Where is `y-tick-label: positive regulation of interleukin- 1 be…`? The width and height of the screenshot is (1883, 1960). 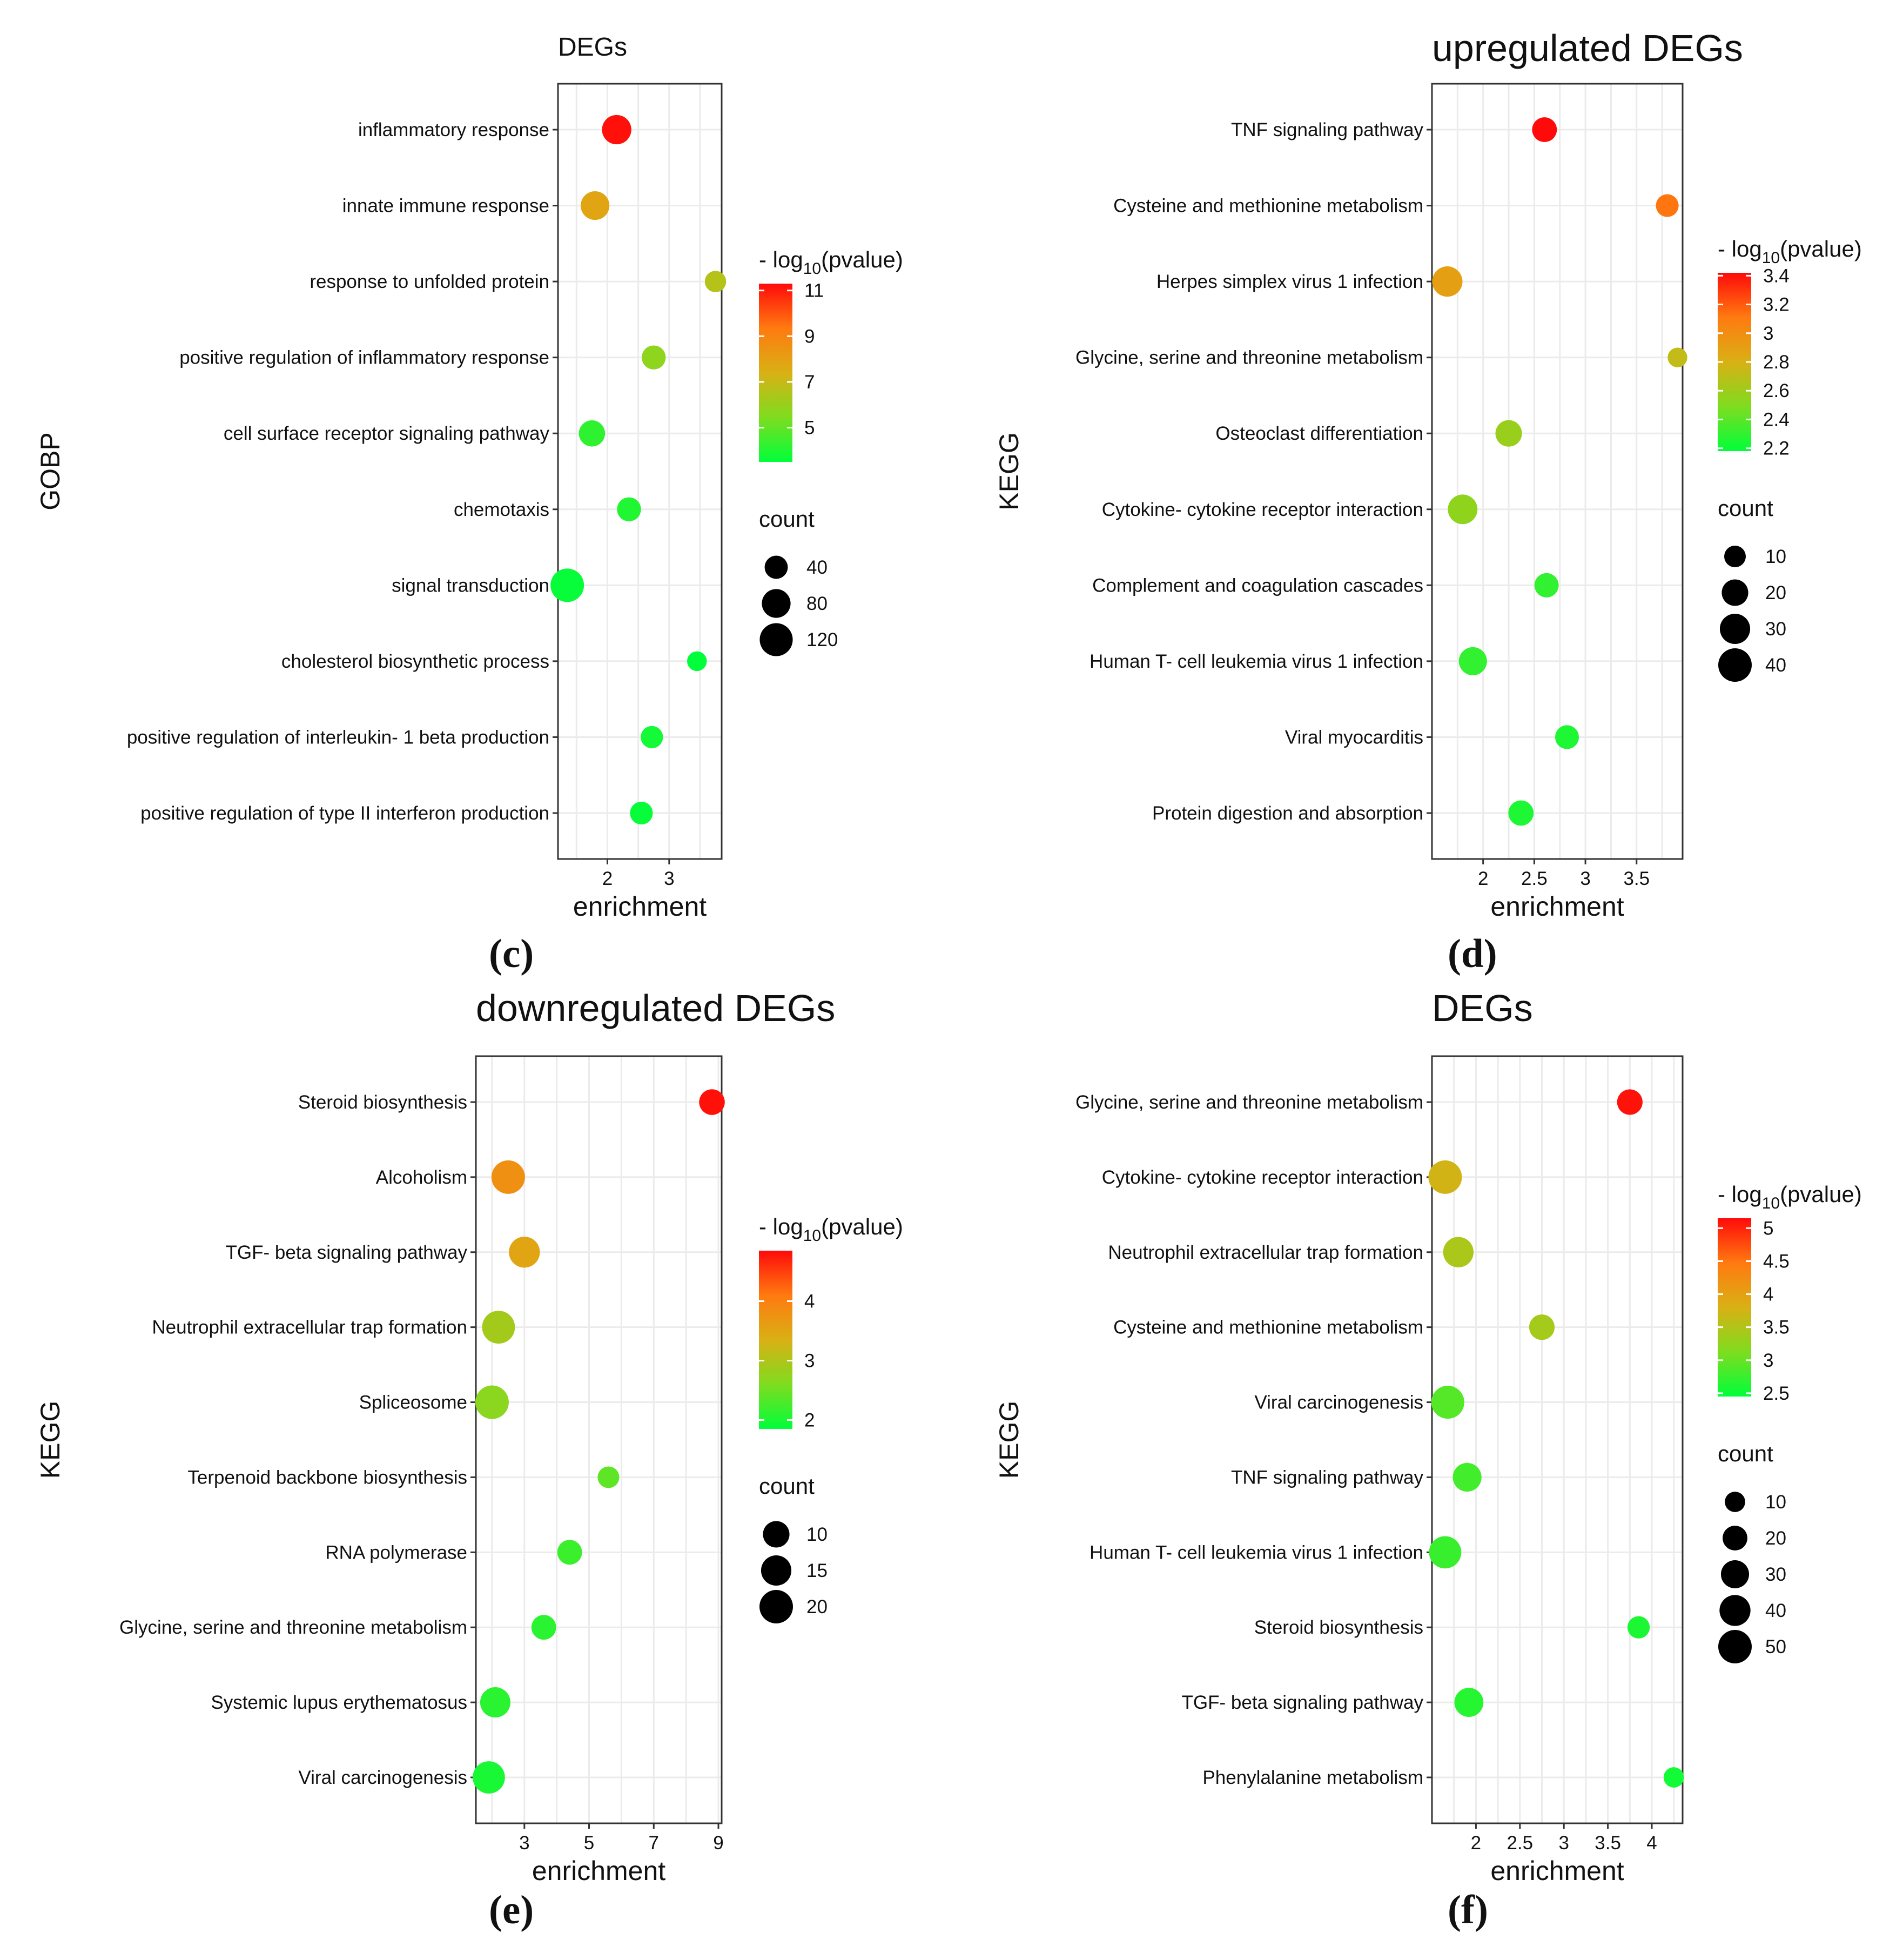
y-tick-label: positive regulation of interleukin- 1 be… is located at coordinates (338, 738).